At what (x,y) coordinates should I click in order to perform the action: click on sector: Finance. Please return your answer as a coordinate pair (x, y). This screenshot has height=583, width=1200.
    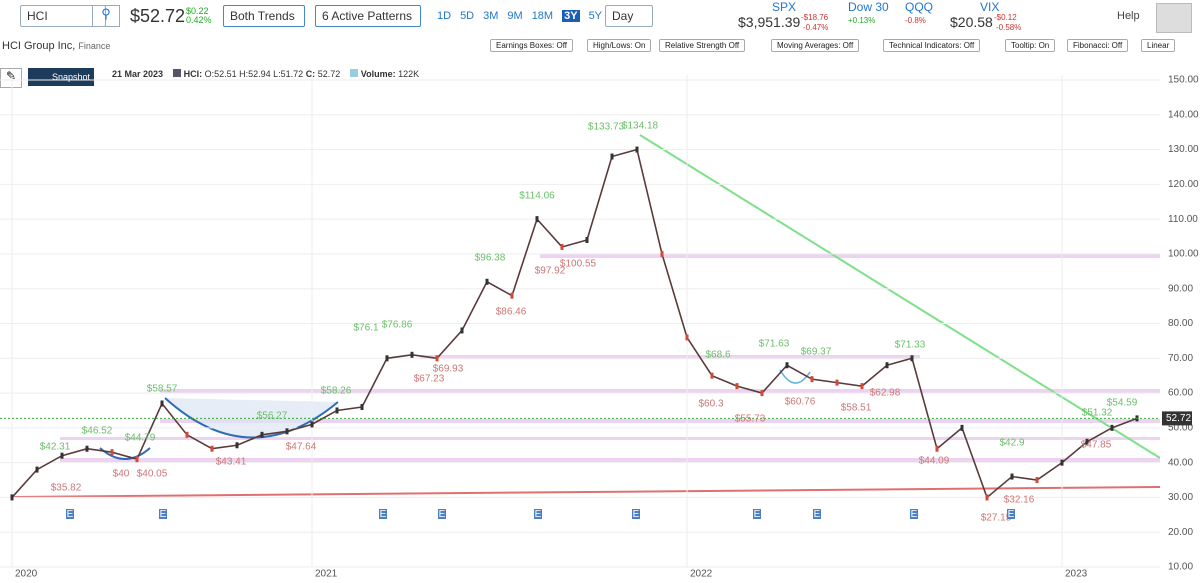
    Looking at the image, I should click on (94, 46).